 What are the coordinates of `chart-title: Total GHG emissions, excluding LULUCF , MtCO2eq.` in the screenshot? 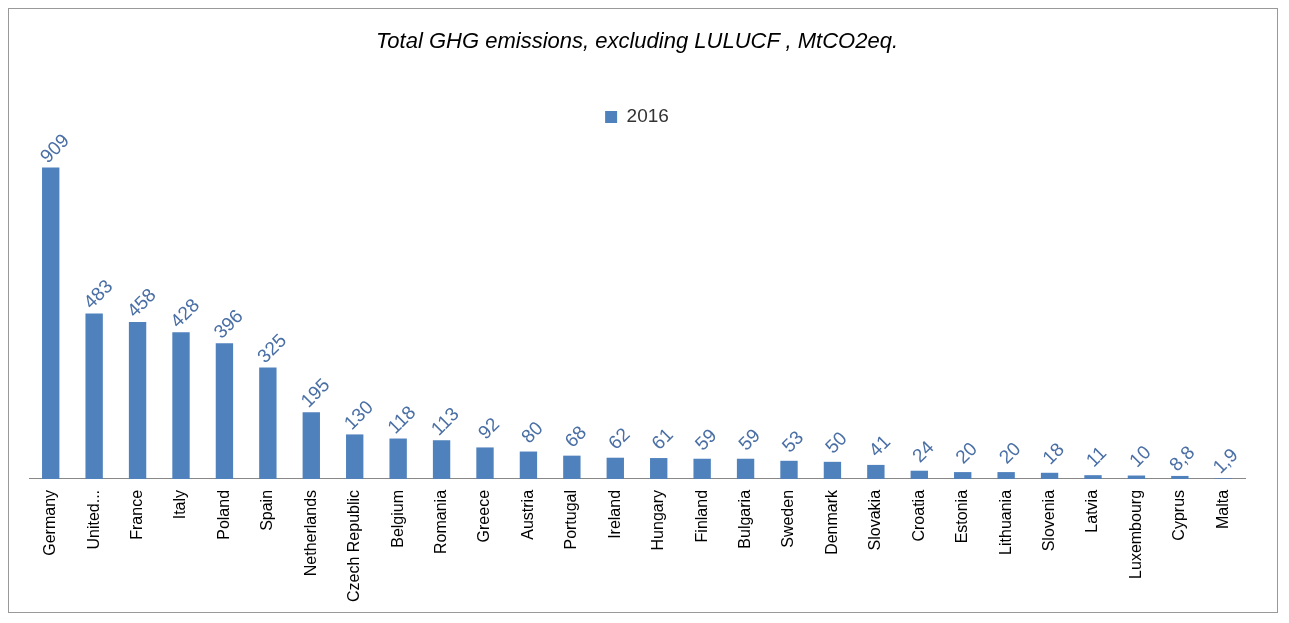 It's located at (637, 41).